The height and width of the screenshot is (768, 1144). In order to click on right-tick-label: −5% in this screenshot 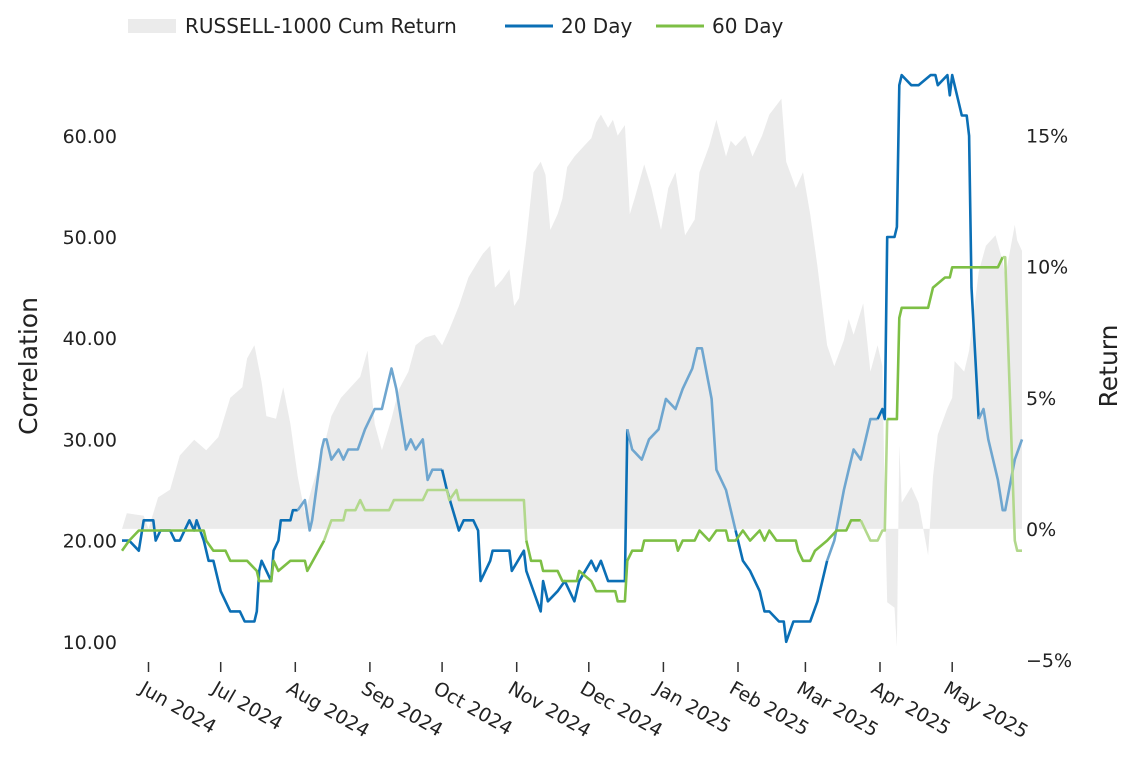, I will do `click(1049, 661)`.